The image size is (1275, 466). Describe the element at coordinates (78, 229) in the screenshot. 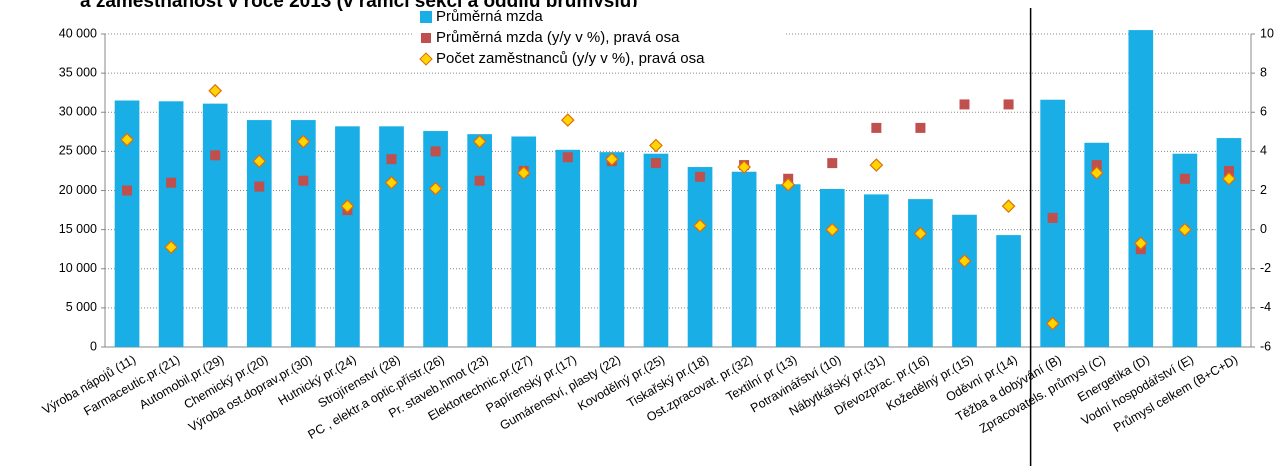

I see `y-tick-label: 15 000` at that location.